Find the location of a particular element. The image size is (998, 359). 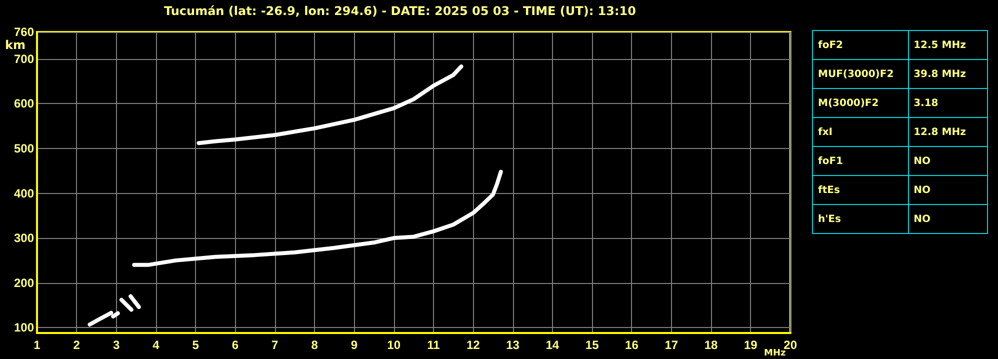

x-tick-label: 11 is located at coordinates (433, 345).